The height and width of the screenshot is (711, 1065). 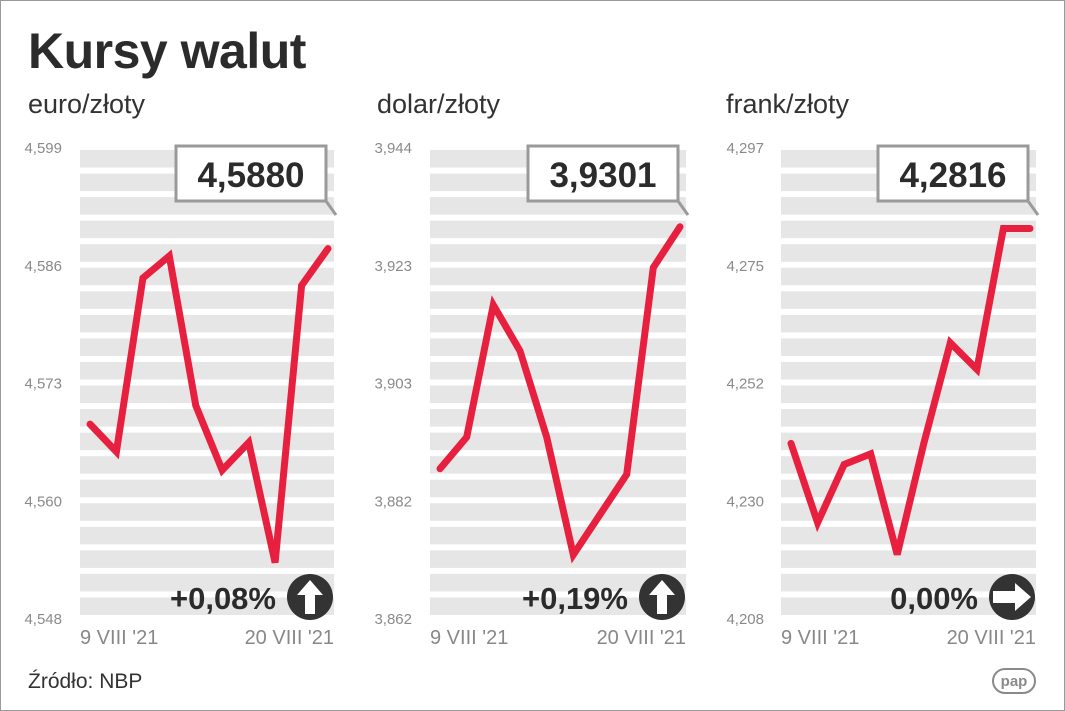 What do you see at coordinates (575, 598) in the screenshot?
I see `change-percent: +0,19%` at bounding box center [575, 598].